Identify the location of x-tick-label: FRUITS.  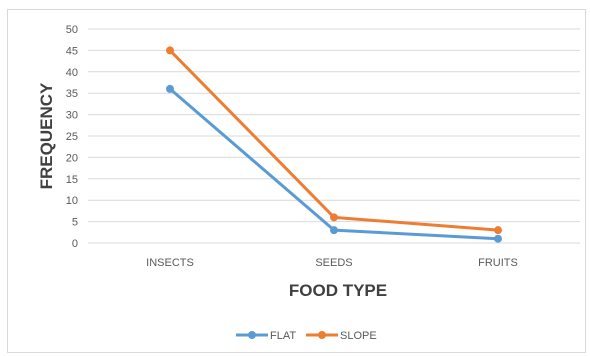
(498, 263).